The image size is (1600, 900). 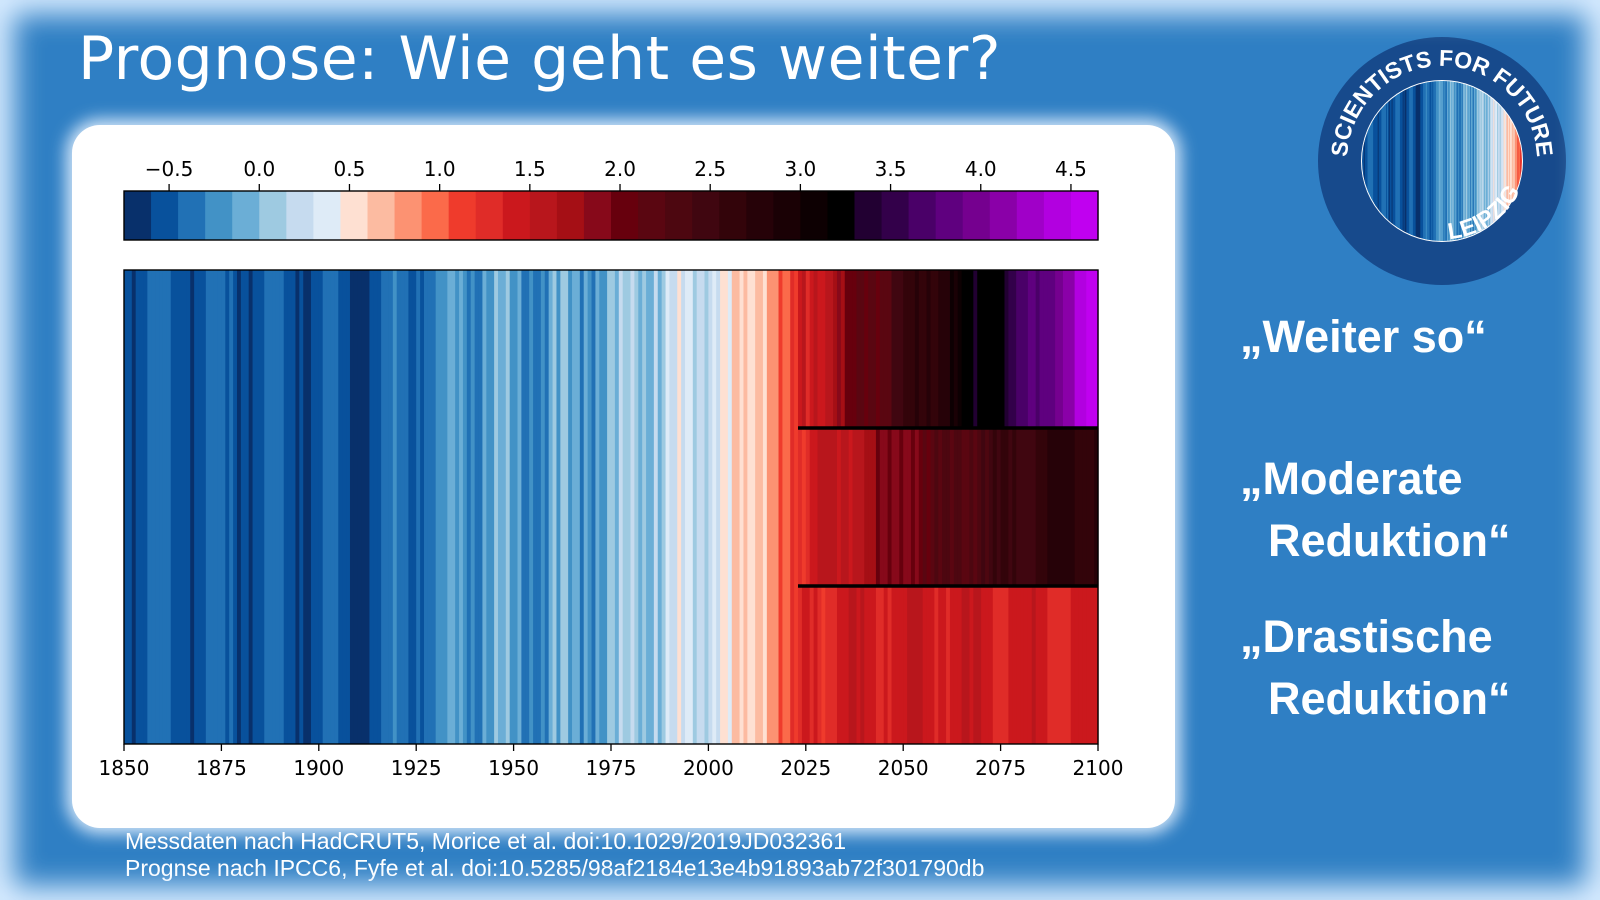 What do you see at coordinates (708, 768) in the screenshot?
I see `x-tick-label: 2000` at bounding box center [708, 768].